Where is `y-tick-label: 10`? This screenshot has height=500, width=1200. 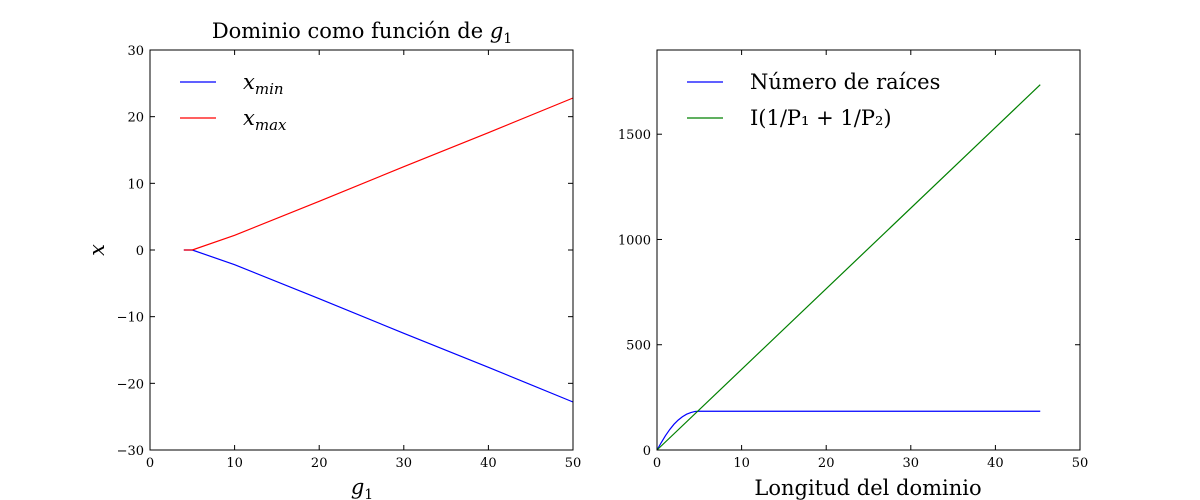 y-tick-label: 10 is located at coordinates (135, 184).